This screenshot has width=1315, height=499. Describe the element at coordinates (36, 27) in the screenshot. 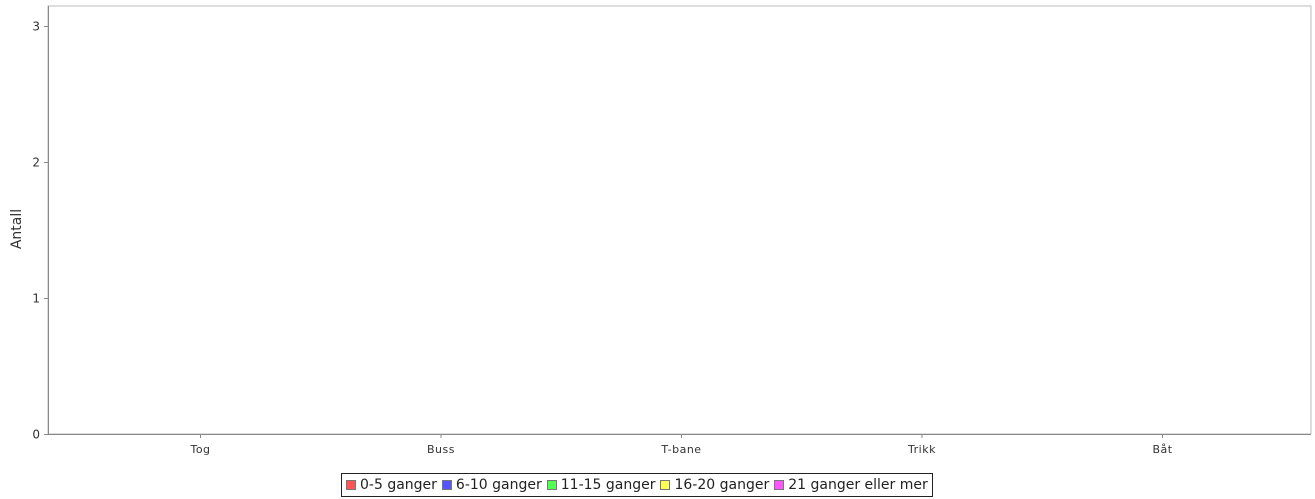

I see `y-tick-label: 3` at that location.